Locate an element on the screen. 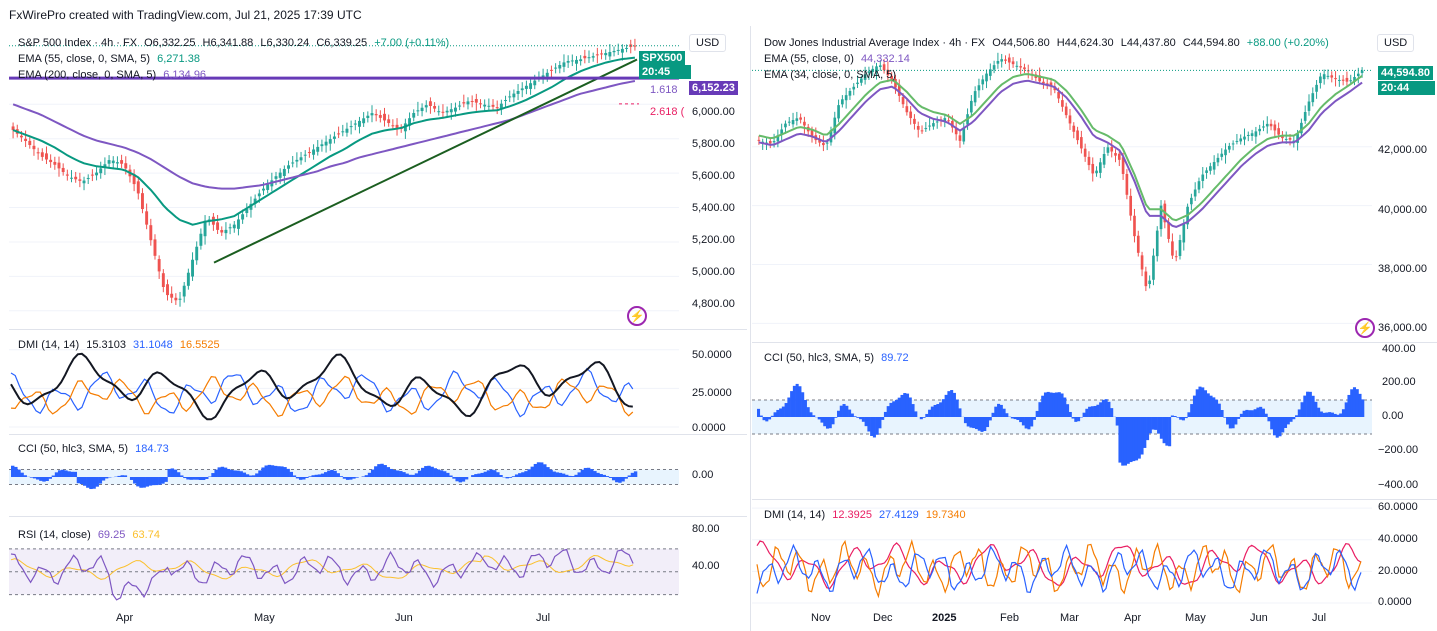  spx-rsi-pane: RSI (14, close) 69.25 63.74 80.00 40.00 is located at coordinates (378, 563).